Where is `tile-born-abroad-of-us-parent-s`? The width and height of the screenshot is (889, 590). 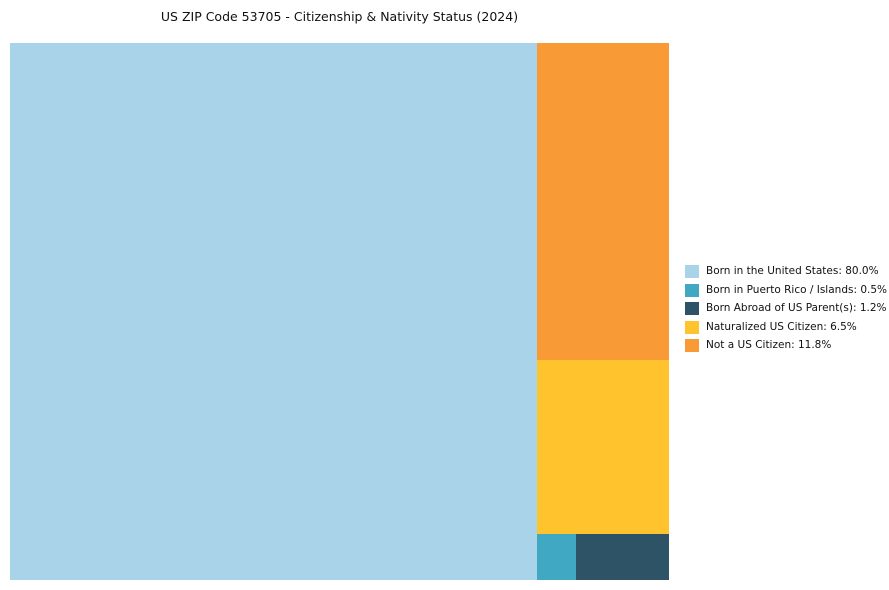
tile-born-abroad-of-us-parent-s is located at coordinates (622, 557).